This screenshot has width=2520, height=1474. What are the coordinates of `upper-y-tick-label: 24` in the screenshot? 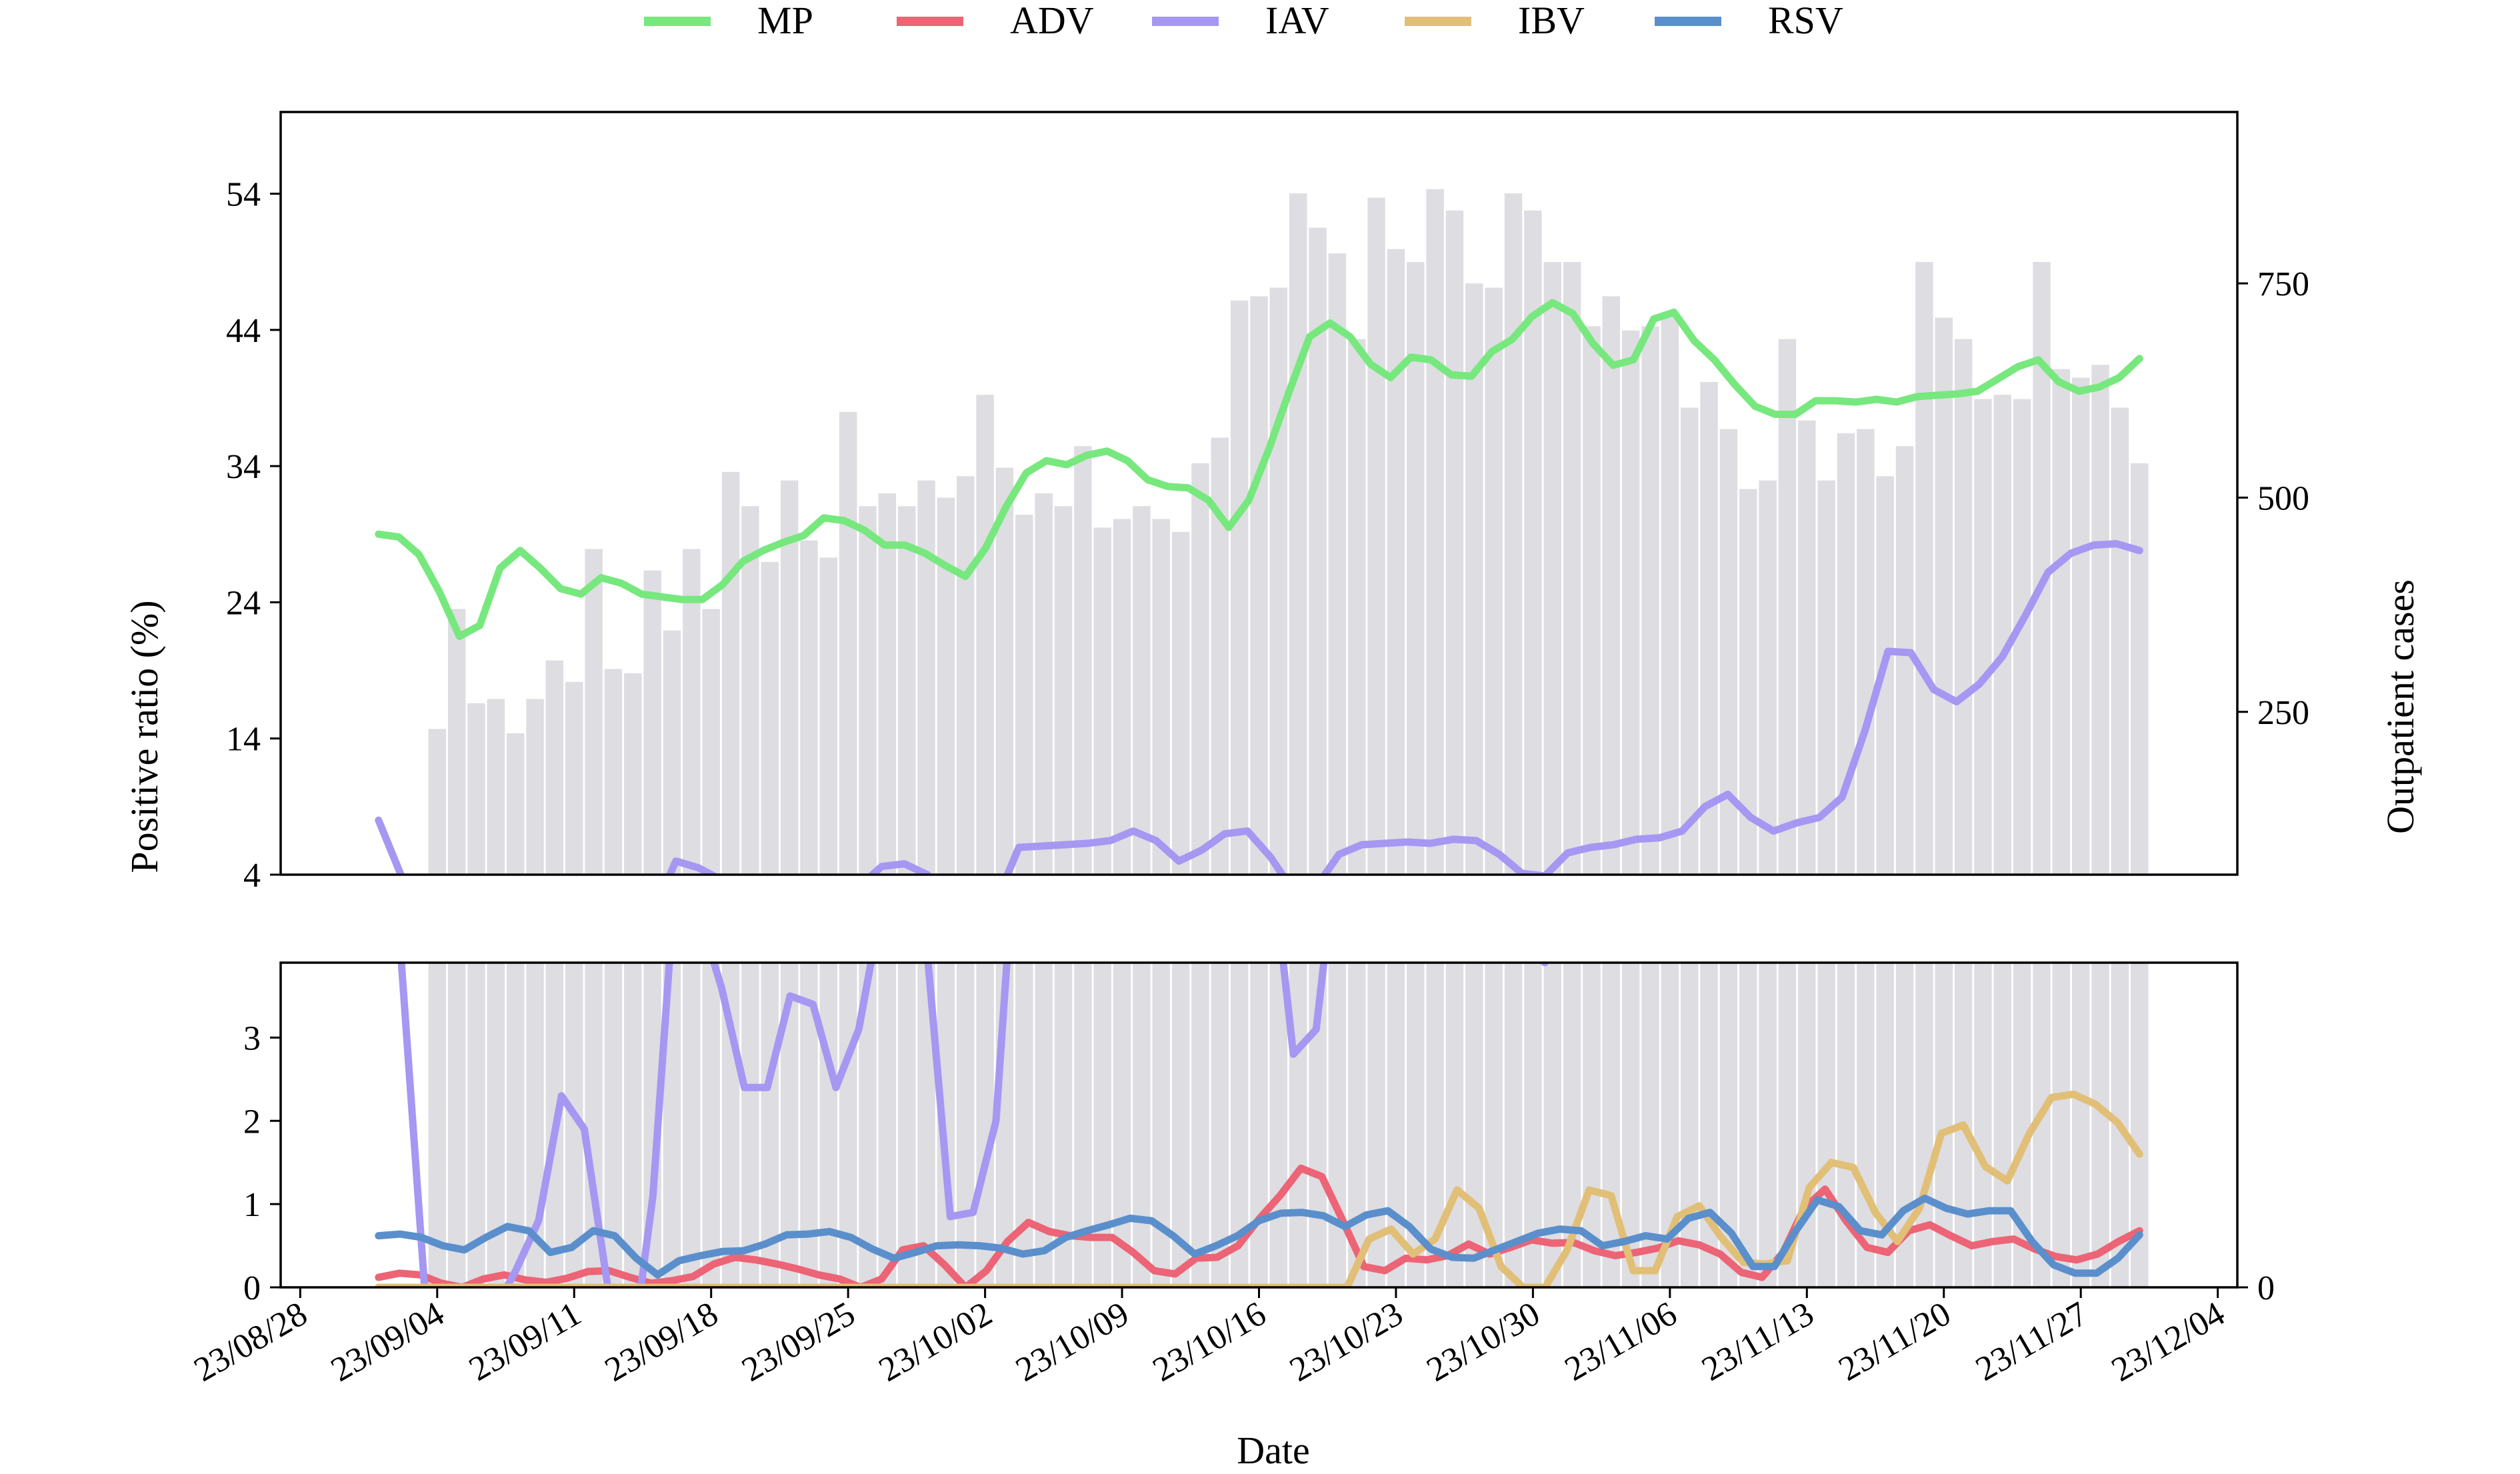 It's located at (243, 603).